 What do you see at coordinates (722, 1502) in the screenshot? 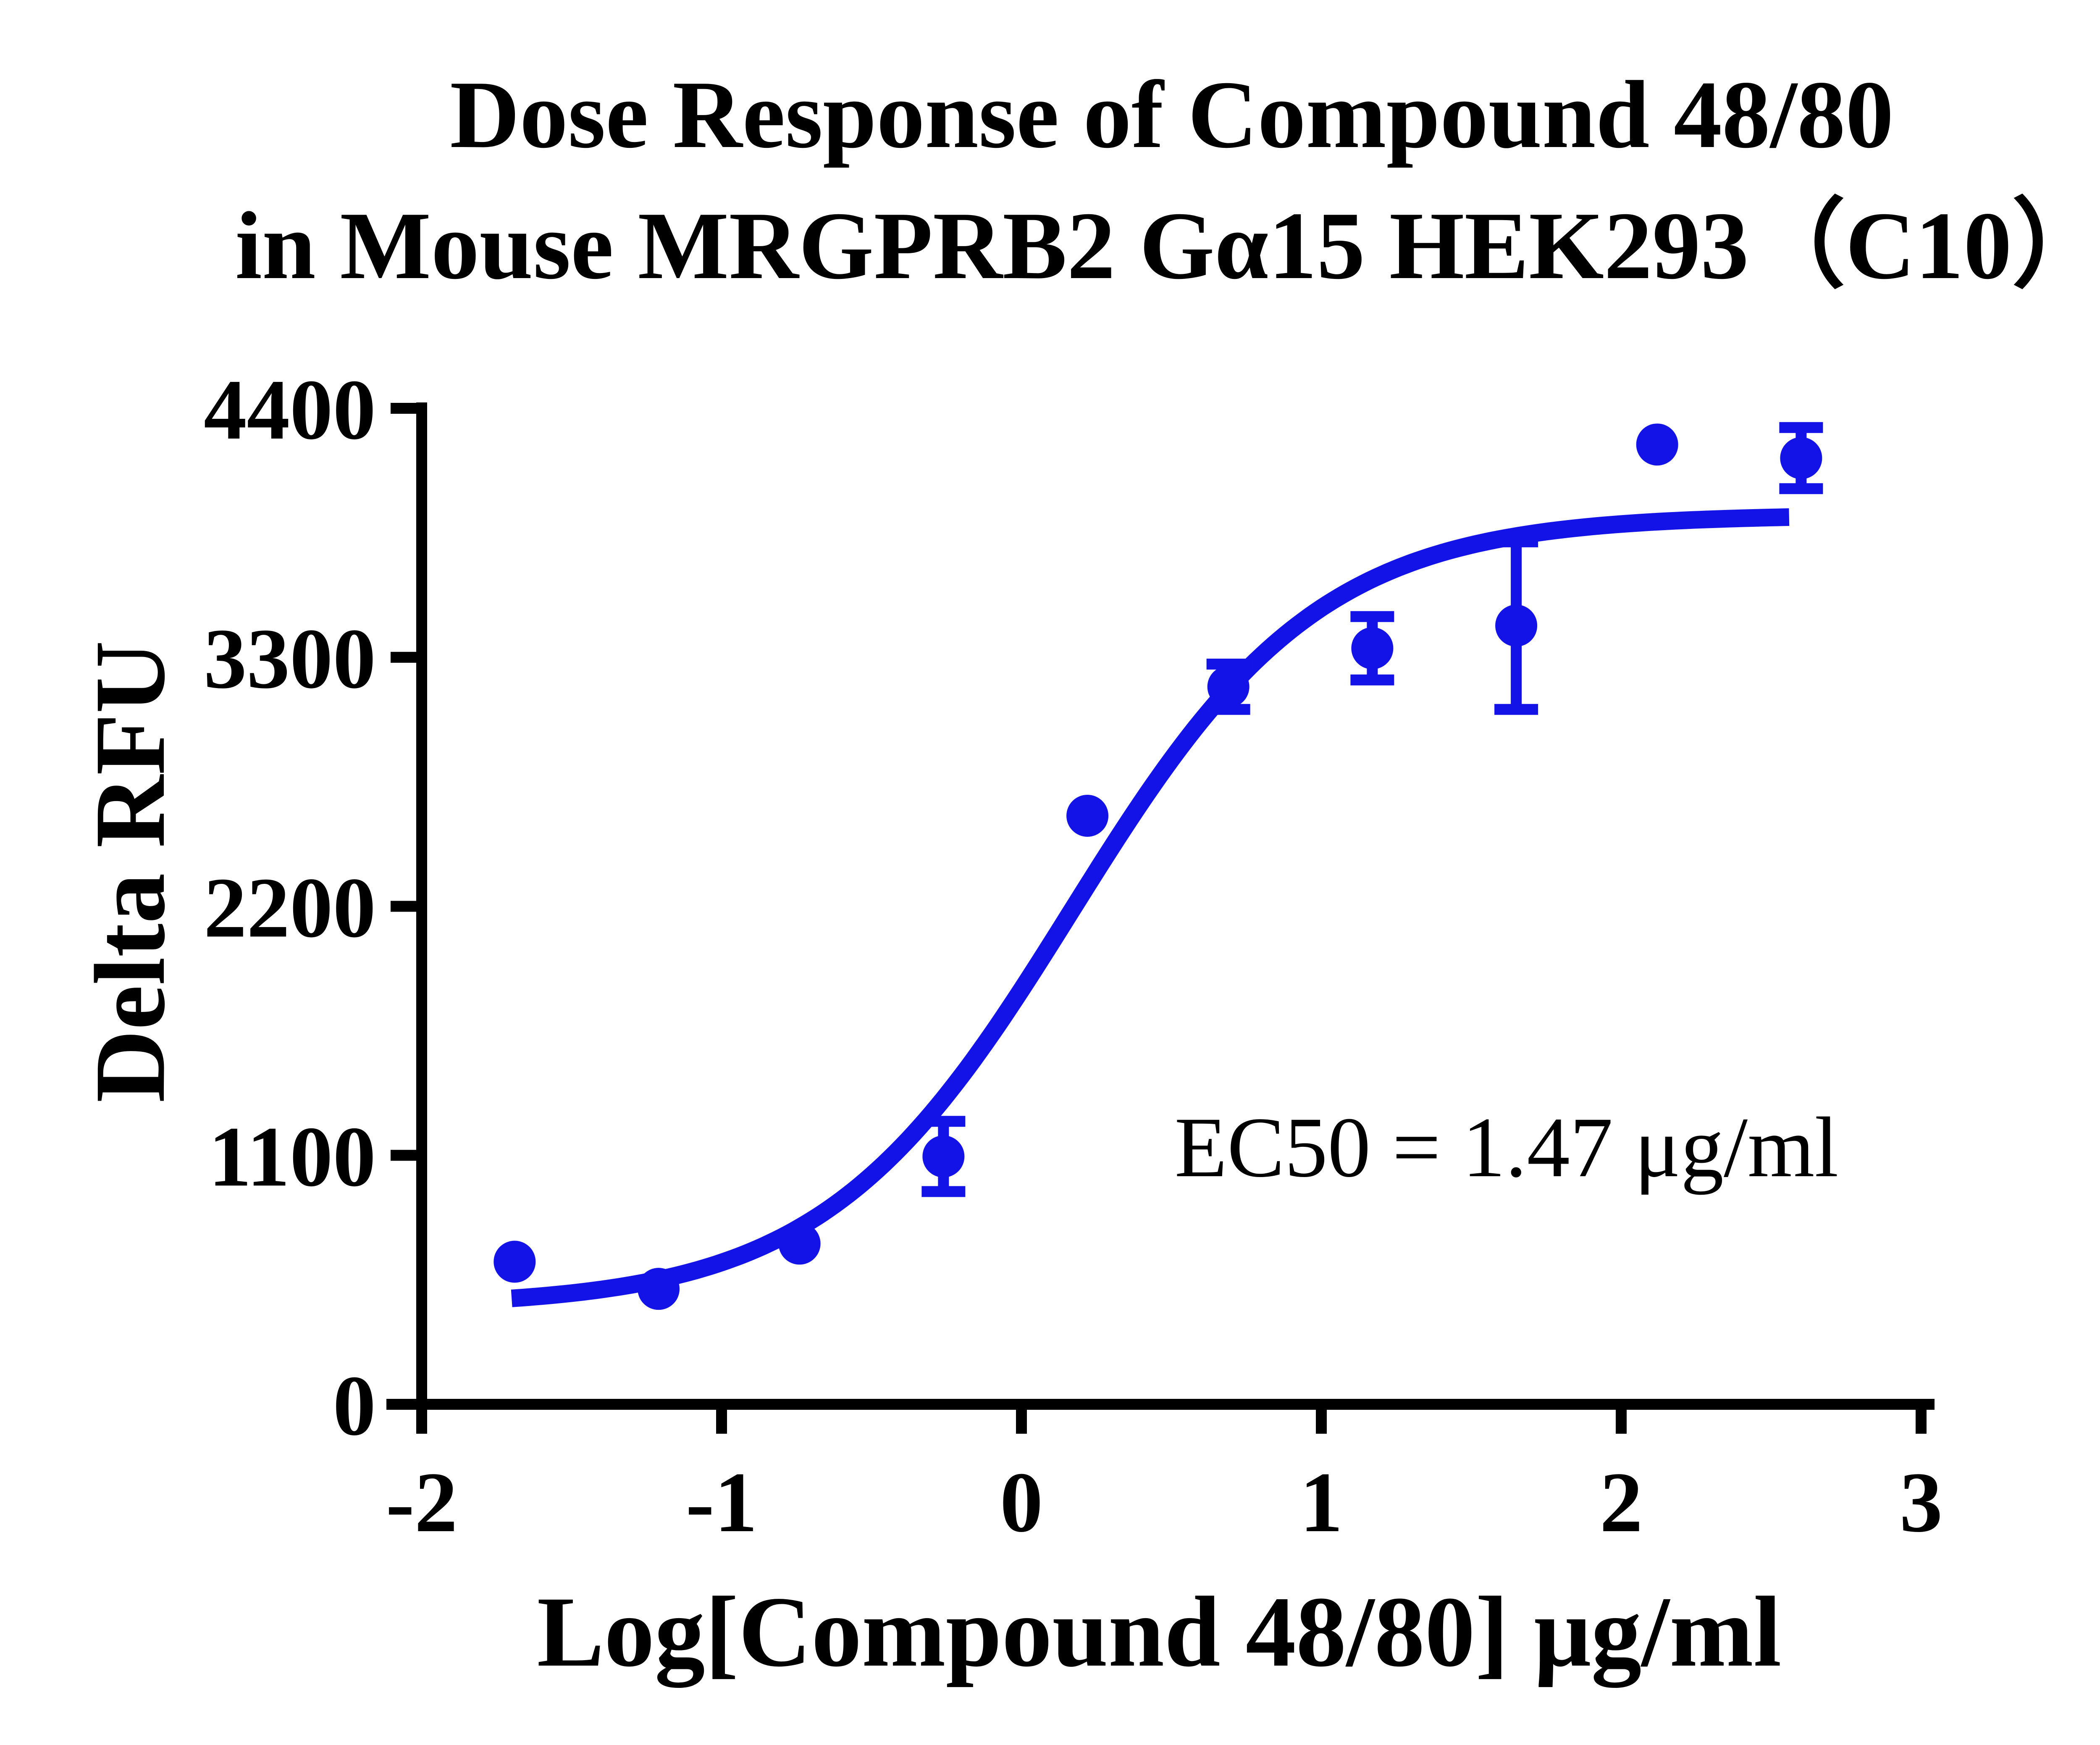
I see `x-tick-label: -1` at bounding box center [722, 1502].